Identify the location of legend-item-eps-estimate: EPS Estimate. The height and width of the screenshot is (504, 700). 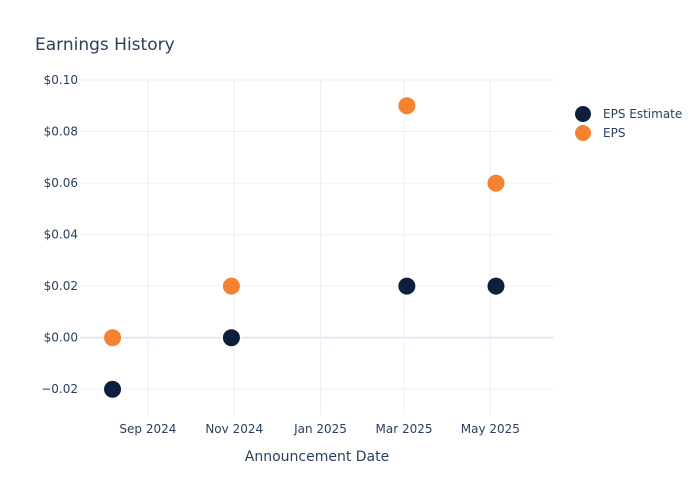
(628, 114).